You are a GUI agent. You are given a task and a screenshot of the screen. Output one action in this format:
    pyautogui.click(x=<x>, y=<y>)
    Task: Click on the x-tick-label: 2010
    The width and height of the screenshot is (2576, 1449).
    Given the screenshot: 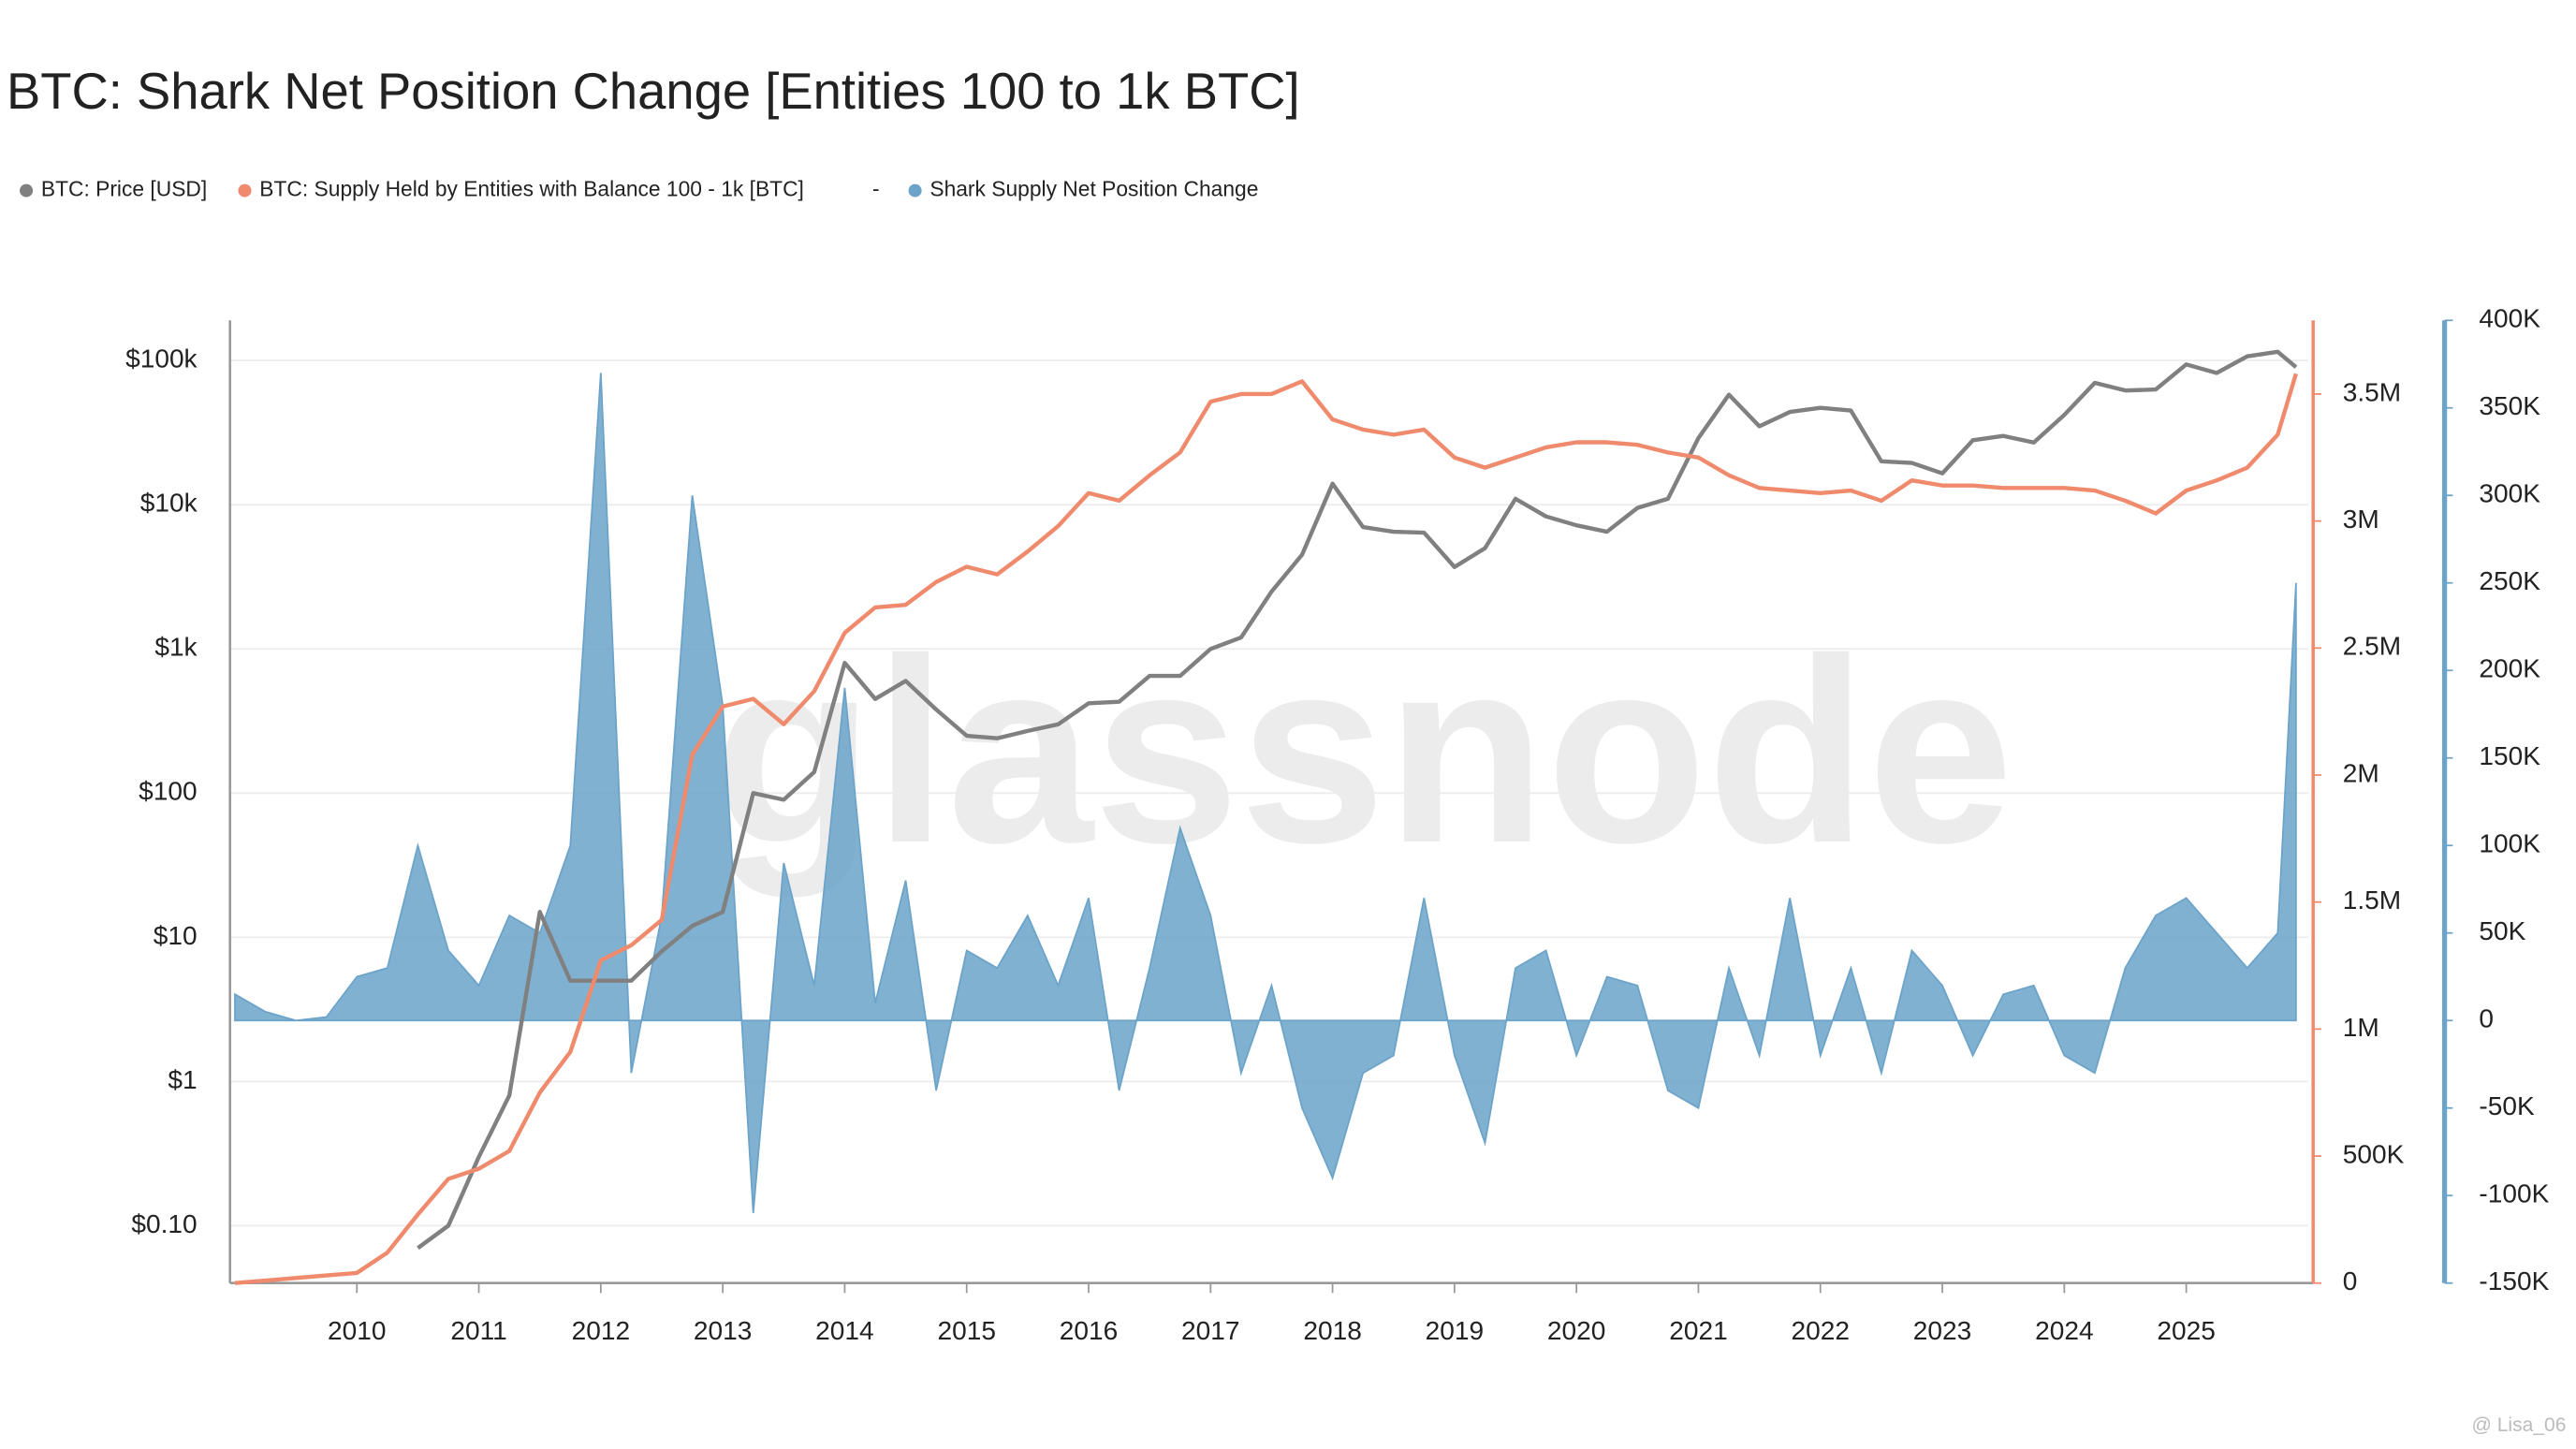 What is the action you would take?
    pyautogui.click(x=357, y=1330)
    